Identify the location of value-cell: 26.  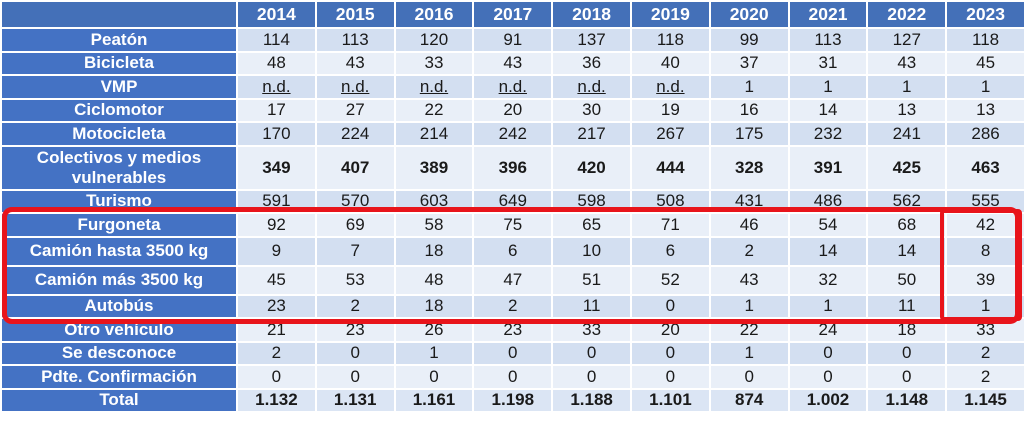
(434, 330).